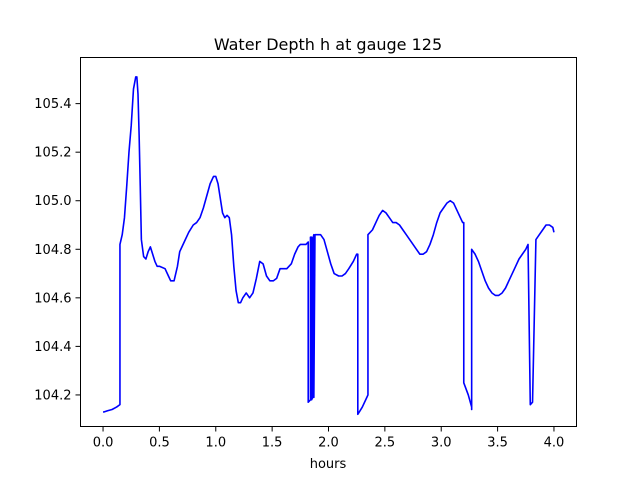  What do you see at coordinates (159, 443) in the screenshot?
I see `x-tick-label: 0.5` at bounding box center [159, 443].